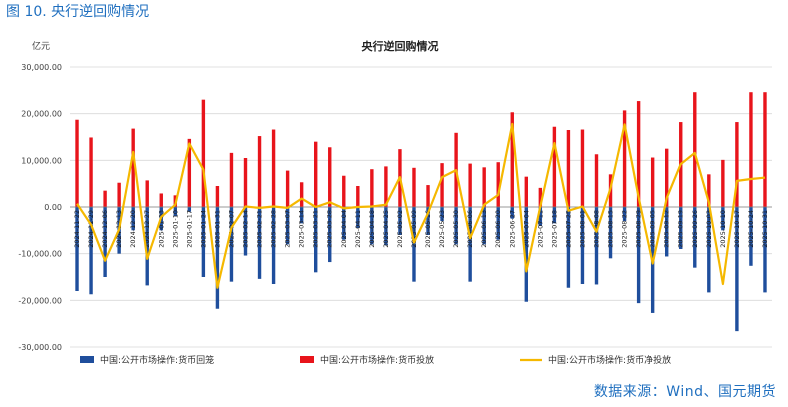  I want to click on x-tick-label: 2025-09-26, so click(695, 229).